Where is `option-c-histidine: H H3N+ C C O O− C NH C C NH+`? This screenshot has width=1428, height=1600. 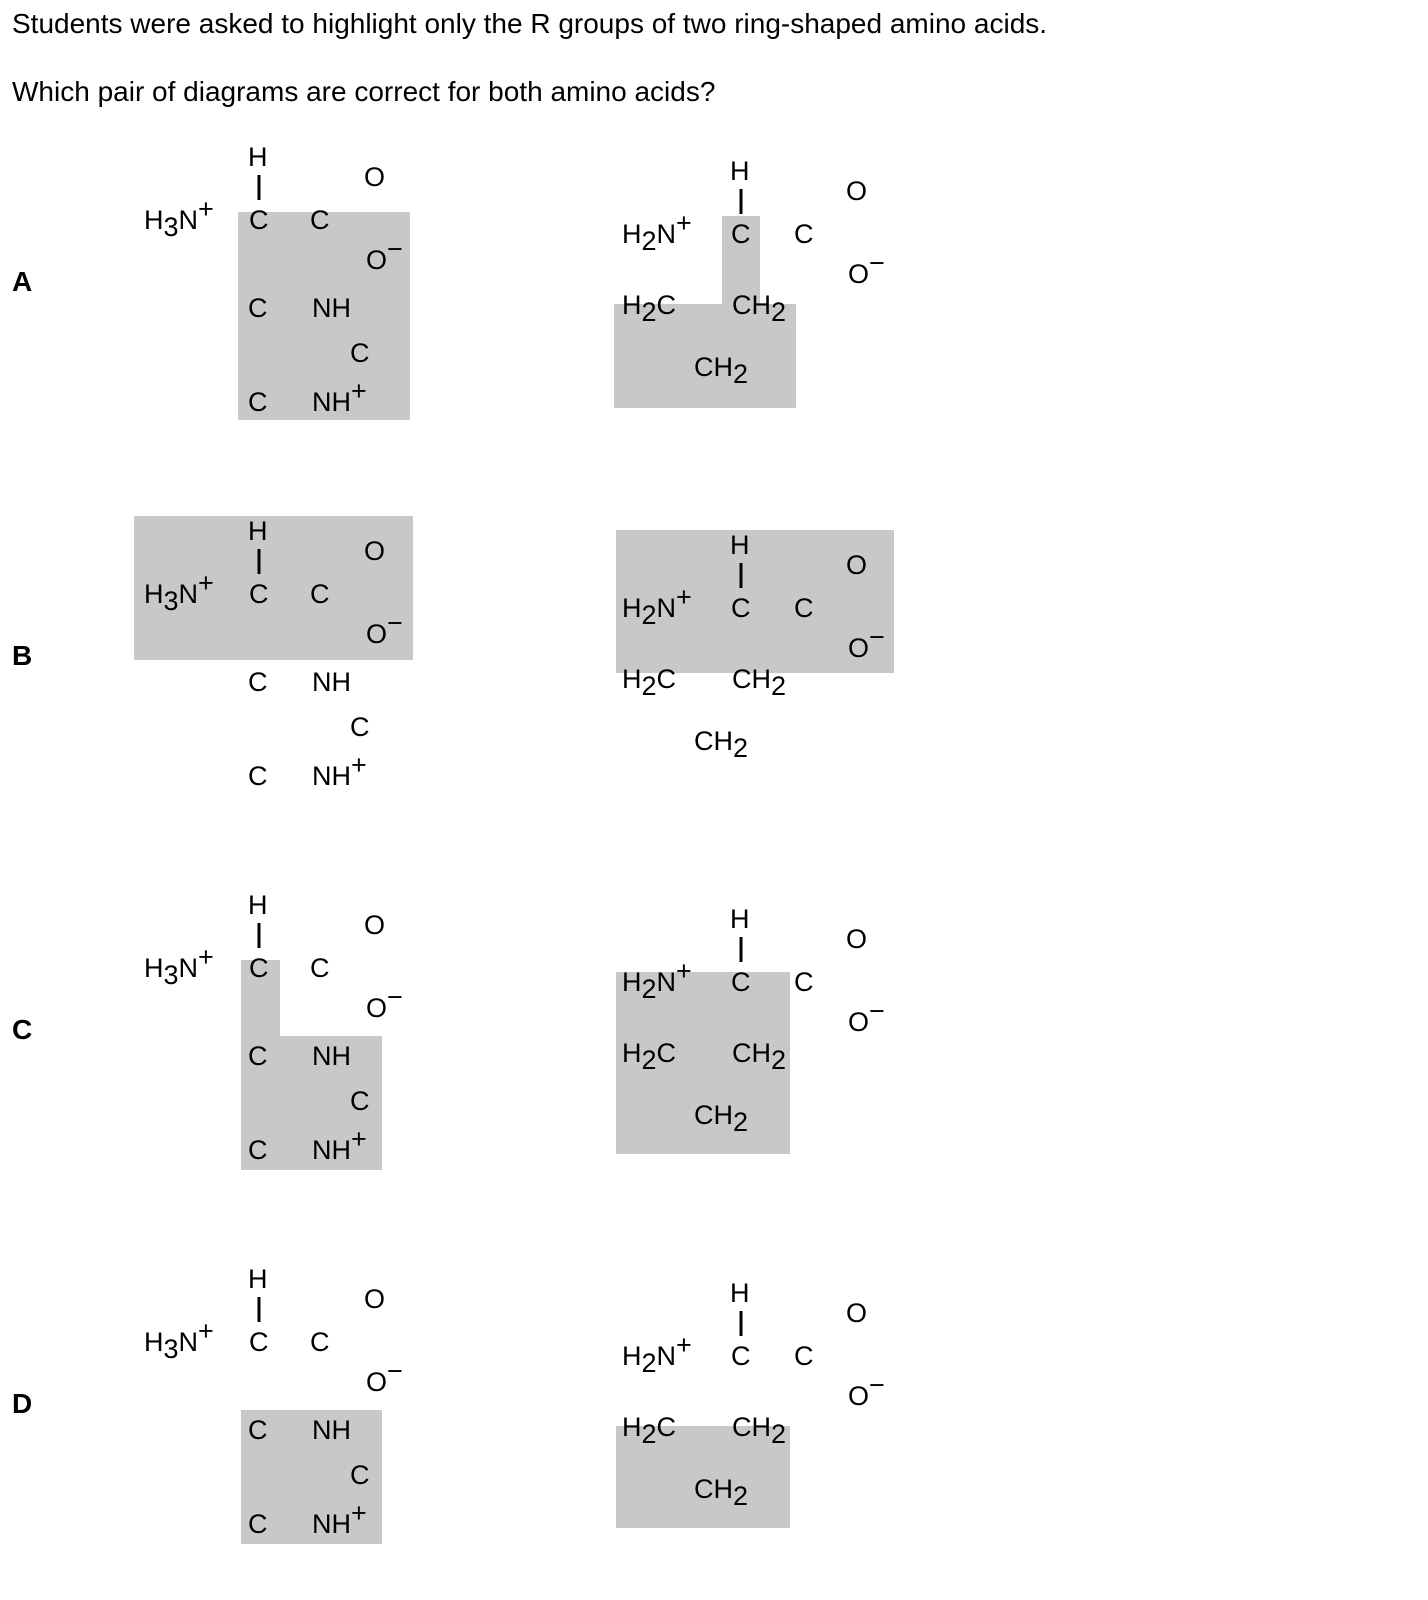 option-c-histidine: H H3N+ C C O O− C NH C C NH+ is located at coordinates (284, 1038).